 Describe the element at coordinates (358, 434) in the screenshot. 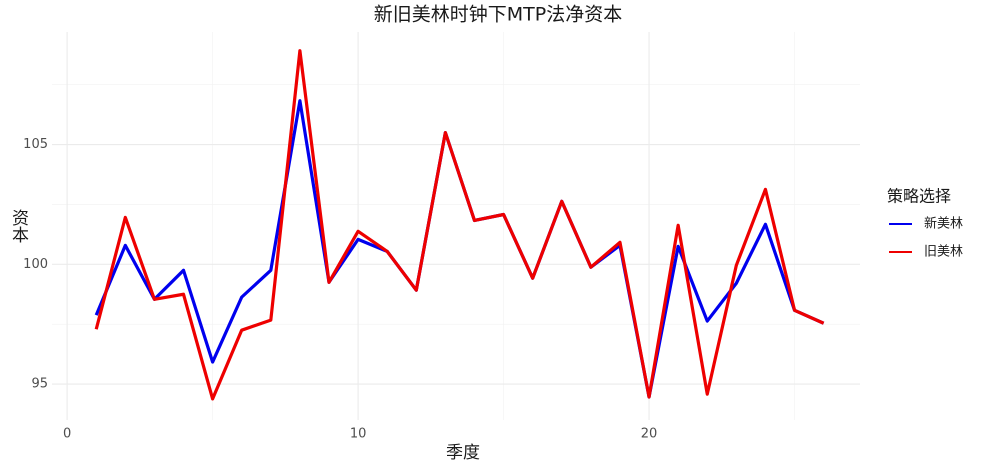

I see `x-tick-label: 10` at that location.